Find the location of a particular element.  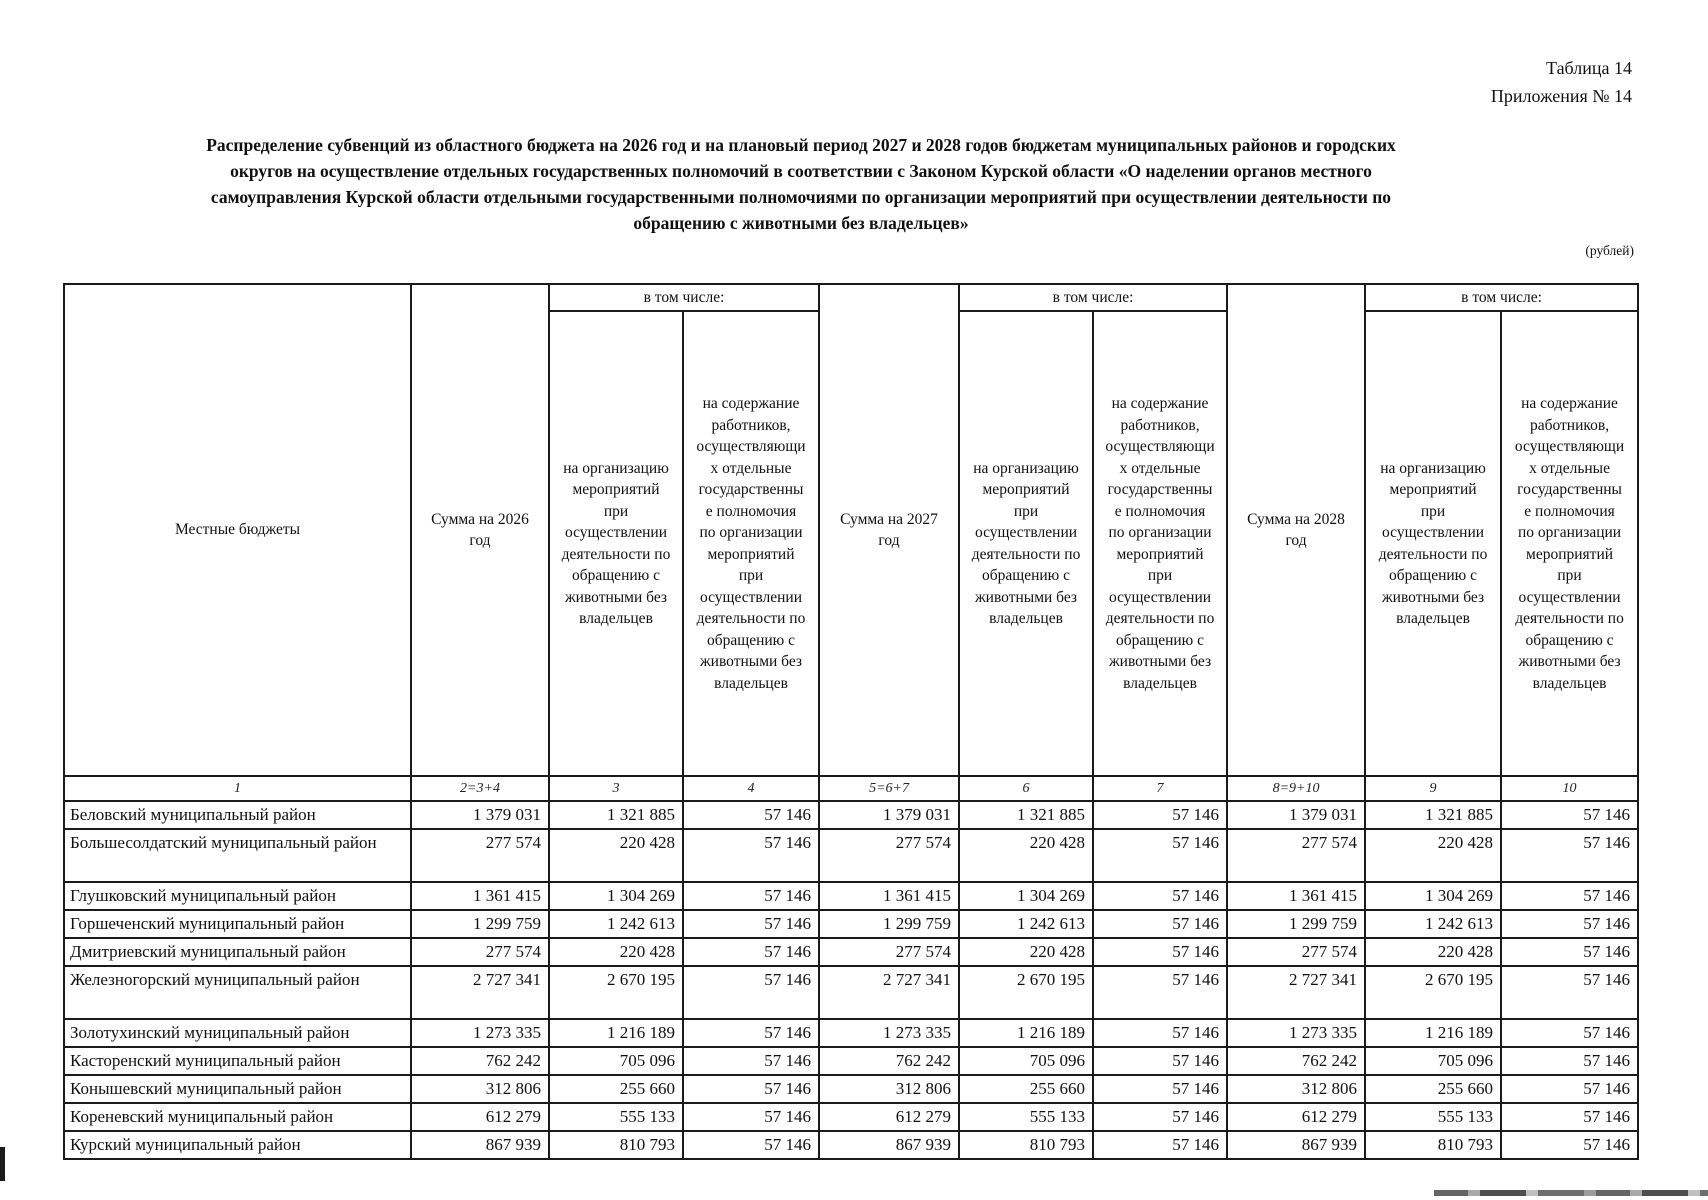

column-number: 1 is located at coordinates (237, 788).